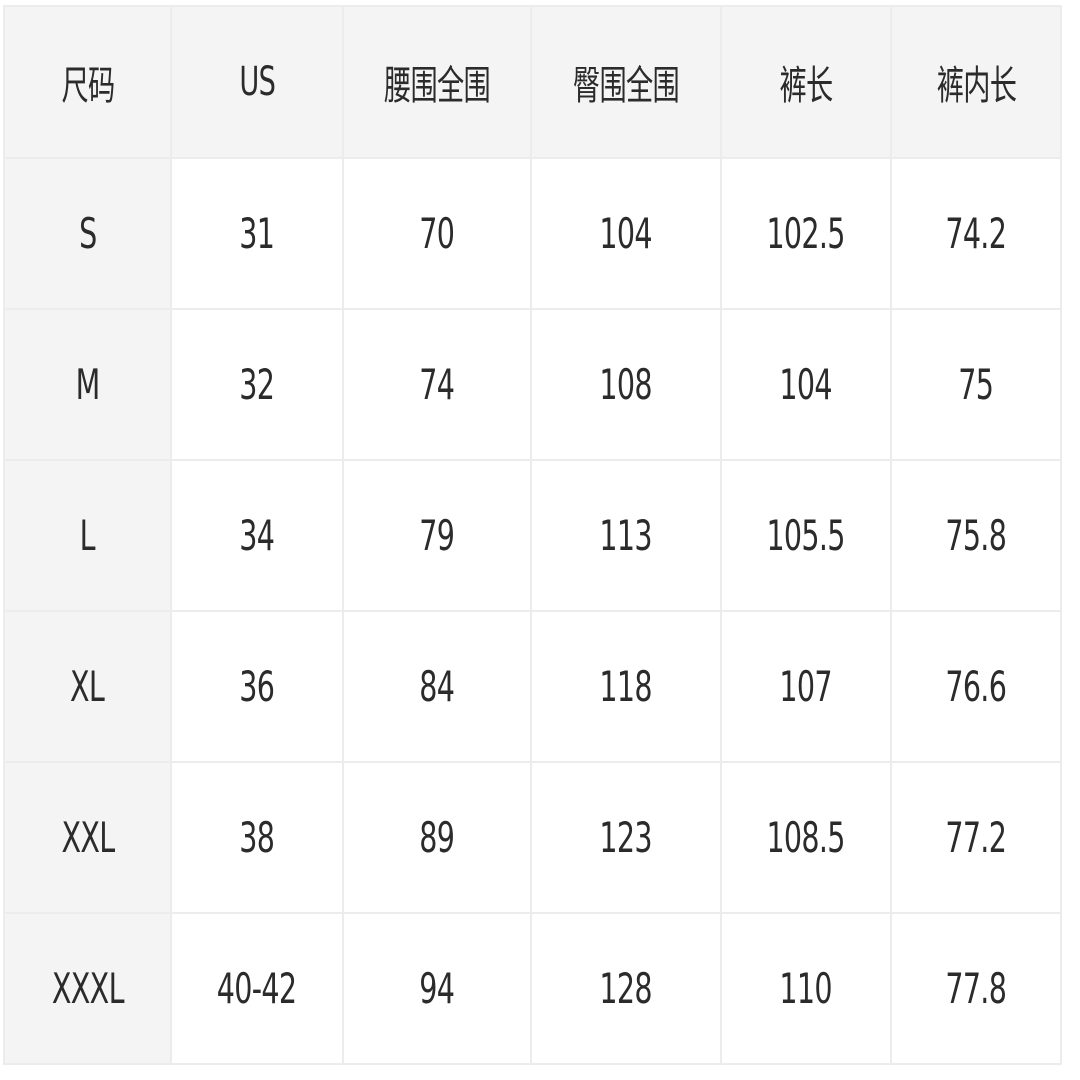 This screenshot has width=1080, height=1080. What do you see at coordinates (626, 86) in the screenshot?
I see `header-text: 臀围全围` at bounding box center [626, 86].